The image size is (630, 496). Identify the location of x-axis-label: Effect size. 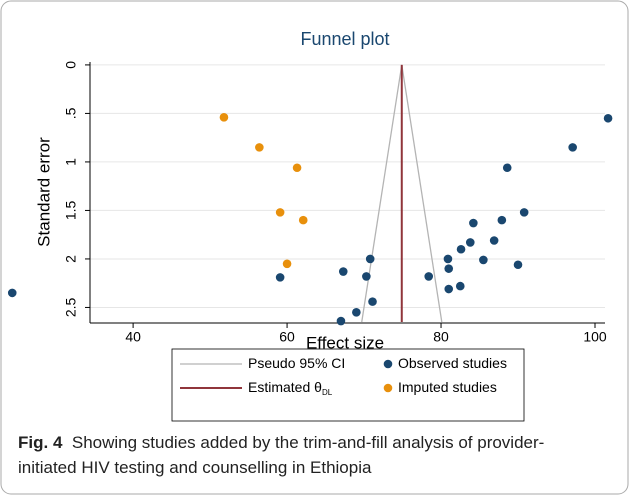
(345, 342).